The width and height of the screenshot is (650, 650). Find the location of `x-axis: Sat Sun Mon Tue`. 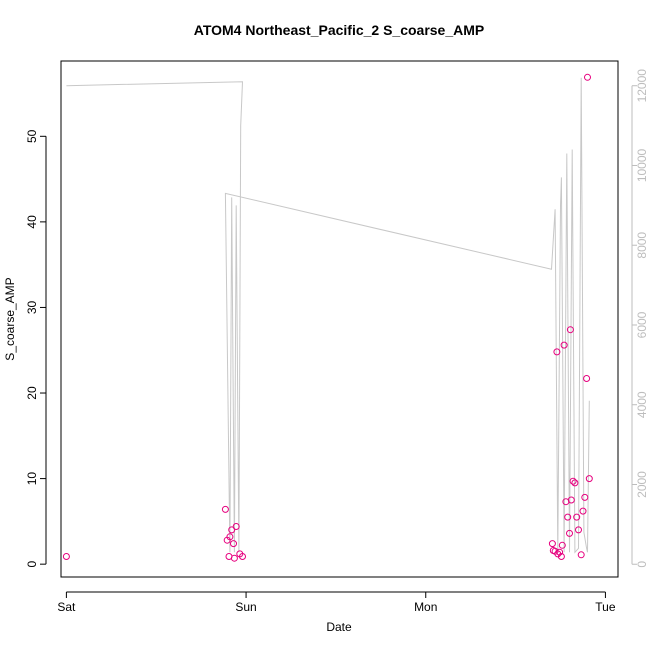

x-axis: Sat Sun Mon Tue is located at coordinates (336, 602).